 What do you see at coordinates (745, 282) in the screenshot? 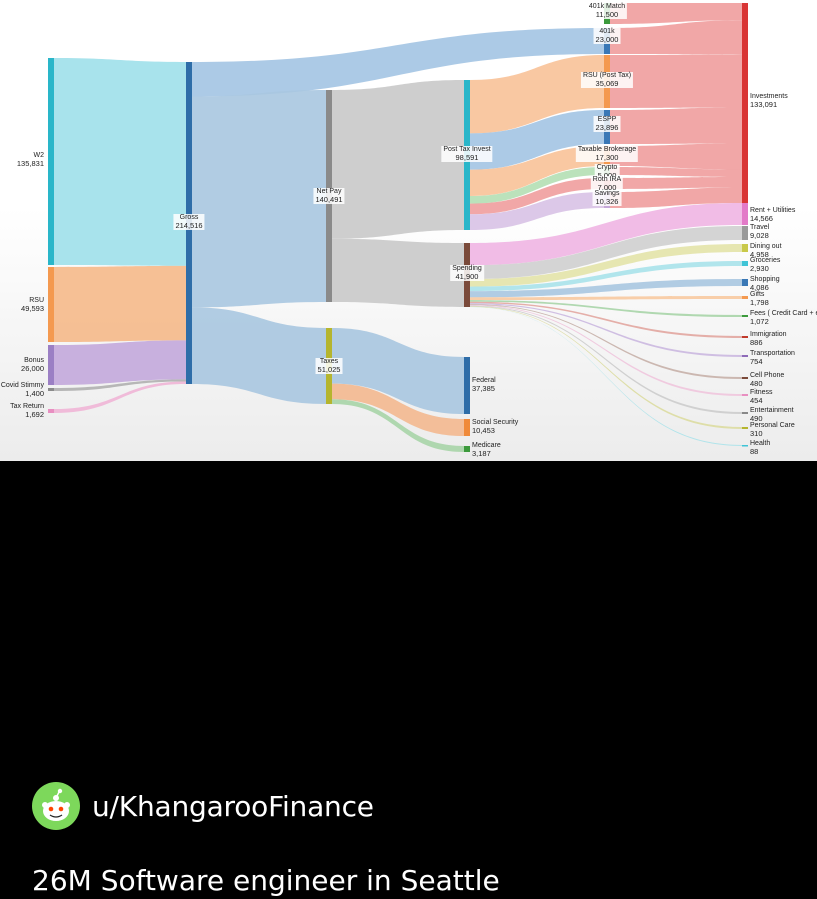
I see `sankey-node-shopping` at bounding box center [745, 282].